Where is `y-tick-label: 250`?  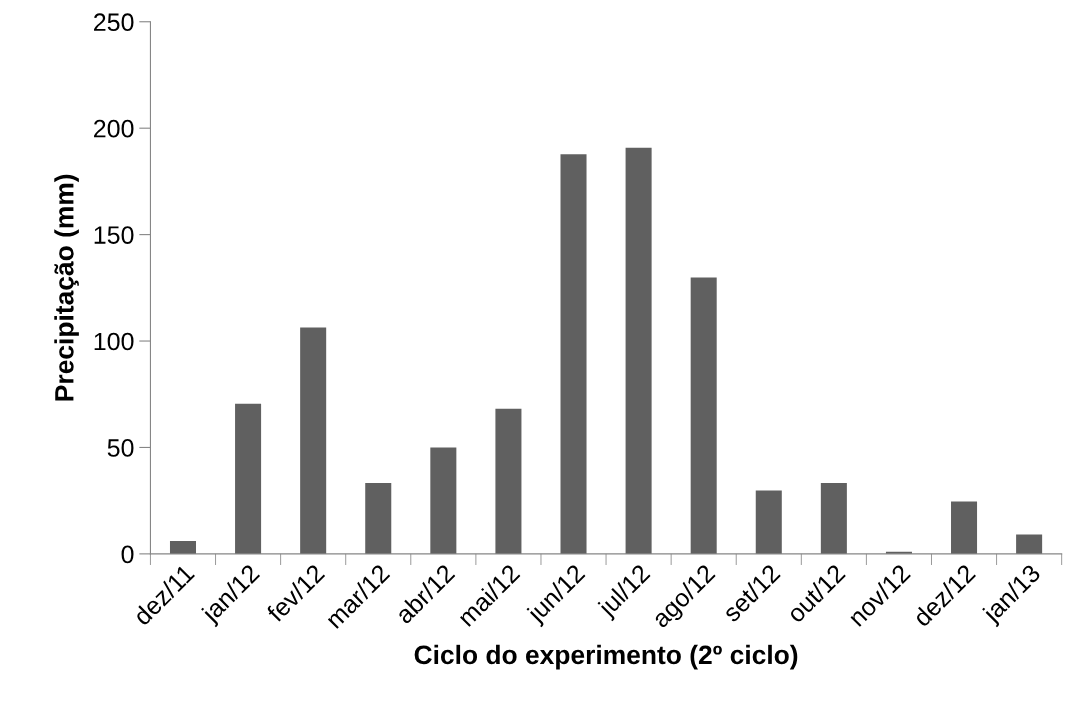 y-tick-label: 250 is located at coordinates (114, 22).